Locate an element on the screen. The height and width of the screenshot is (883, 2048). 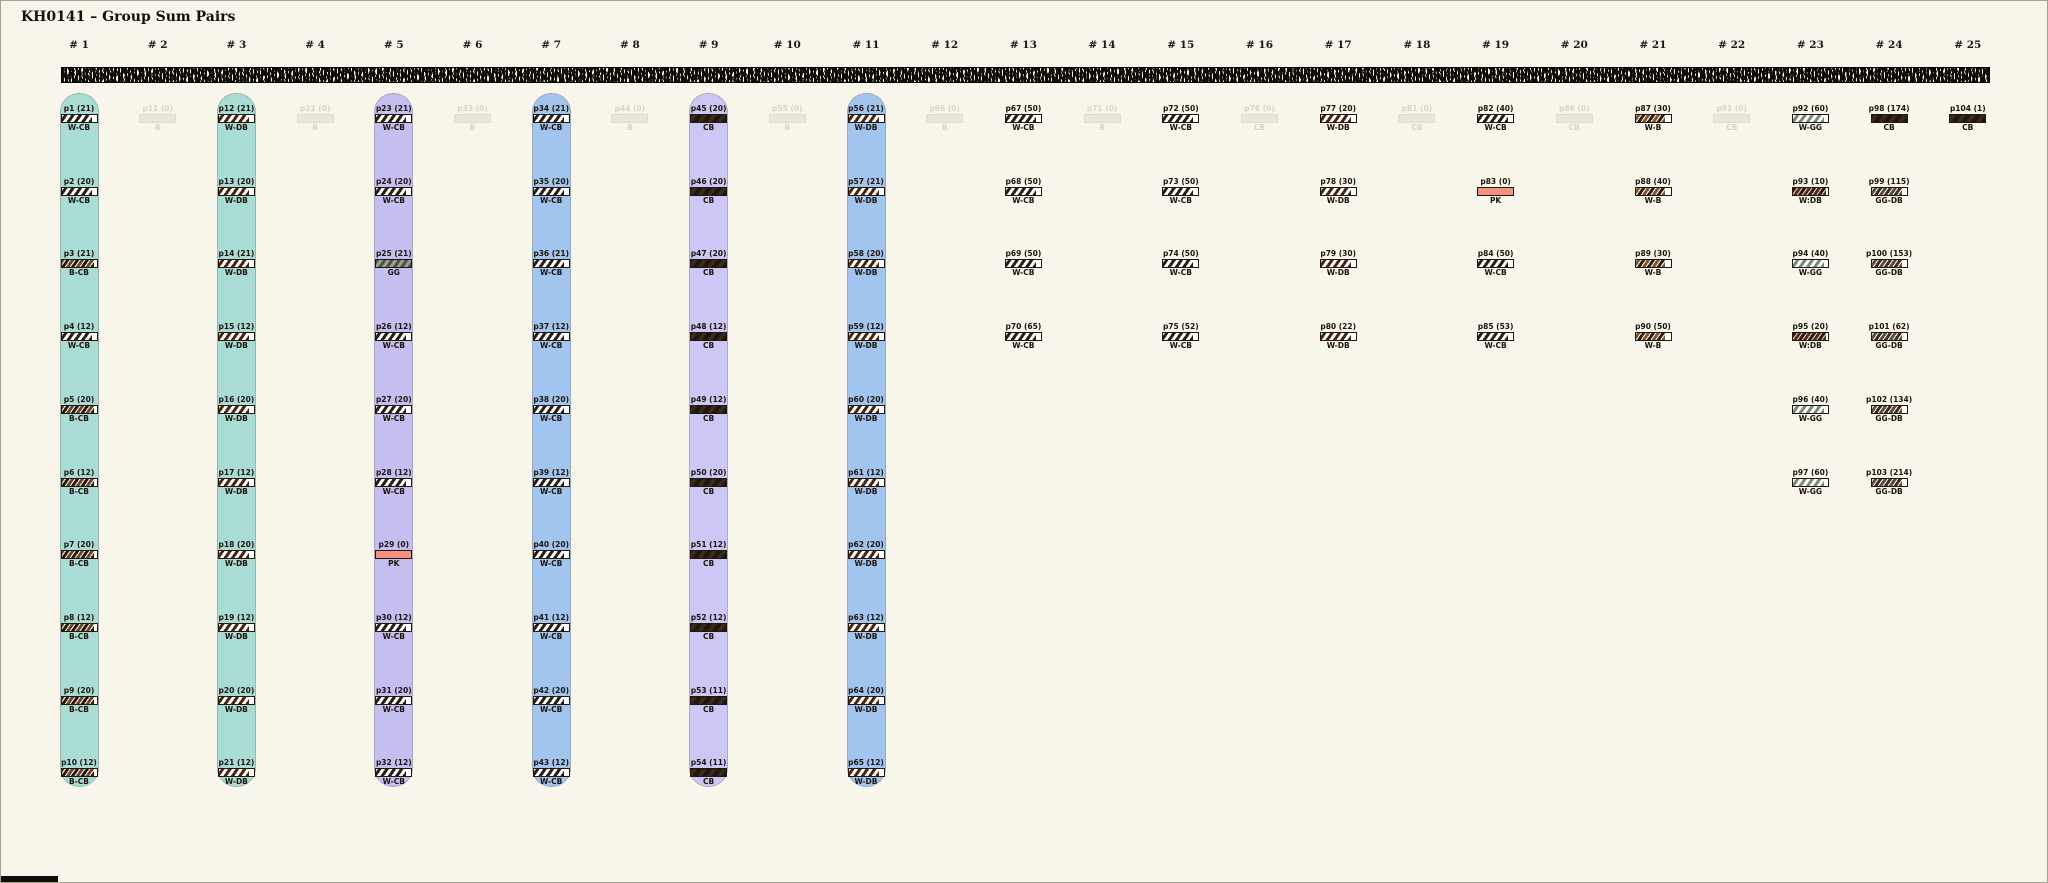
pair-label-p26: p26 (12) is located at coordinates (393, 327).